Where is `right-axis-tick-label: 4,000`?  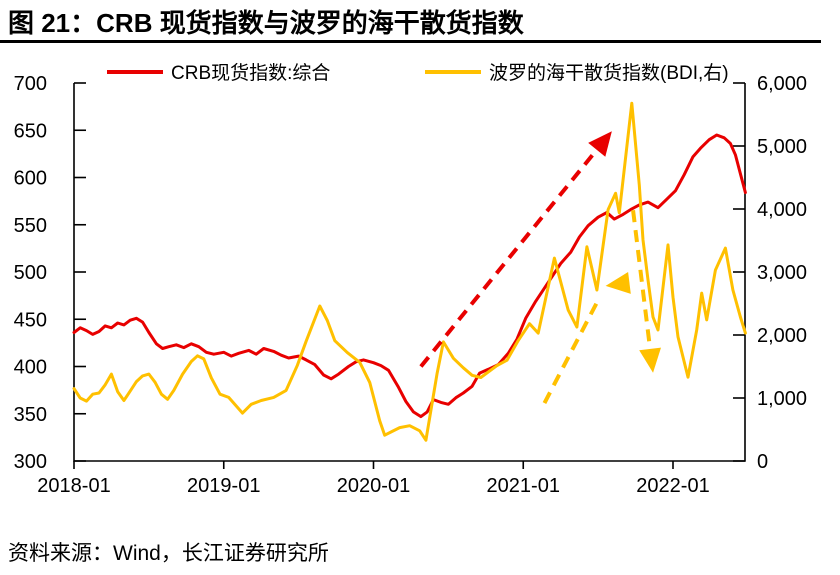 right-axis-tick-label: 4,000 is located at coordinates (782, 210).